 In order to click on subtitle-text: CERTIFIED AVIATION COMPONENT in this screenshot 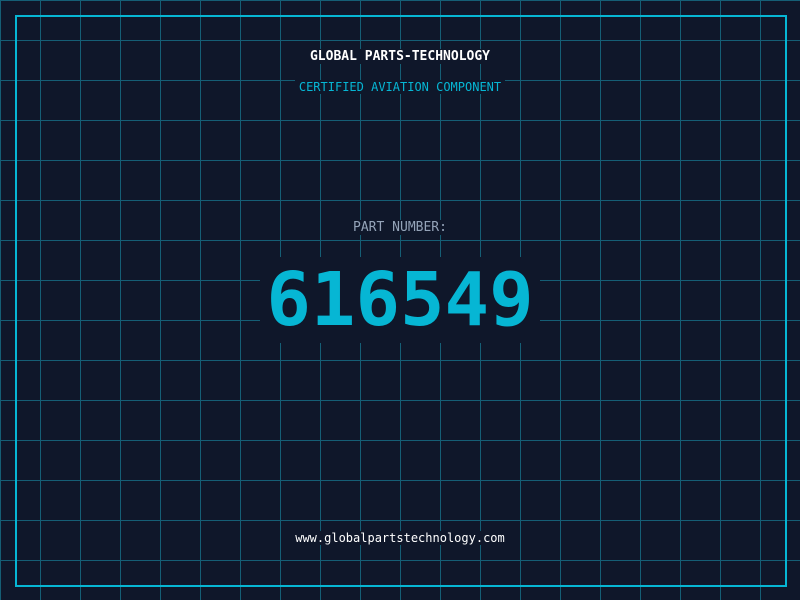, I will do `click(400, 87)`.